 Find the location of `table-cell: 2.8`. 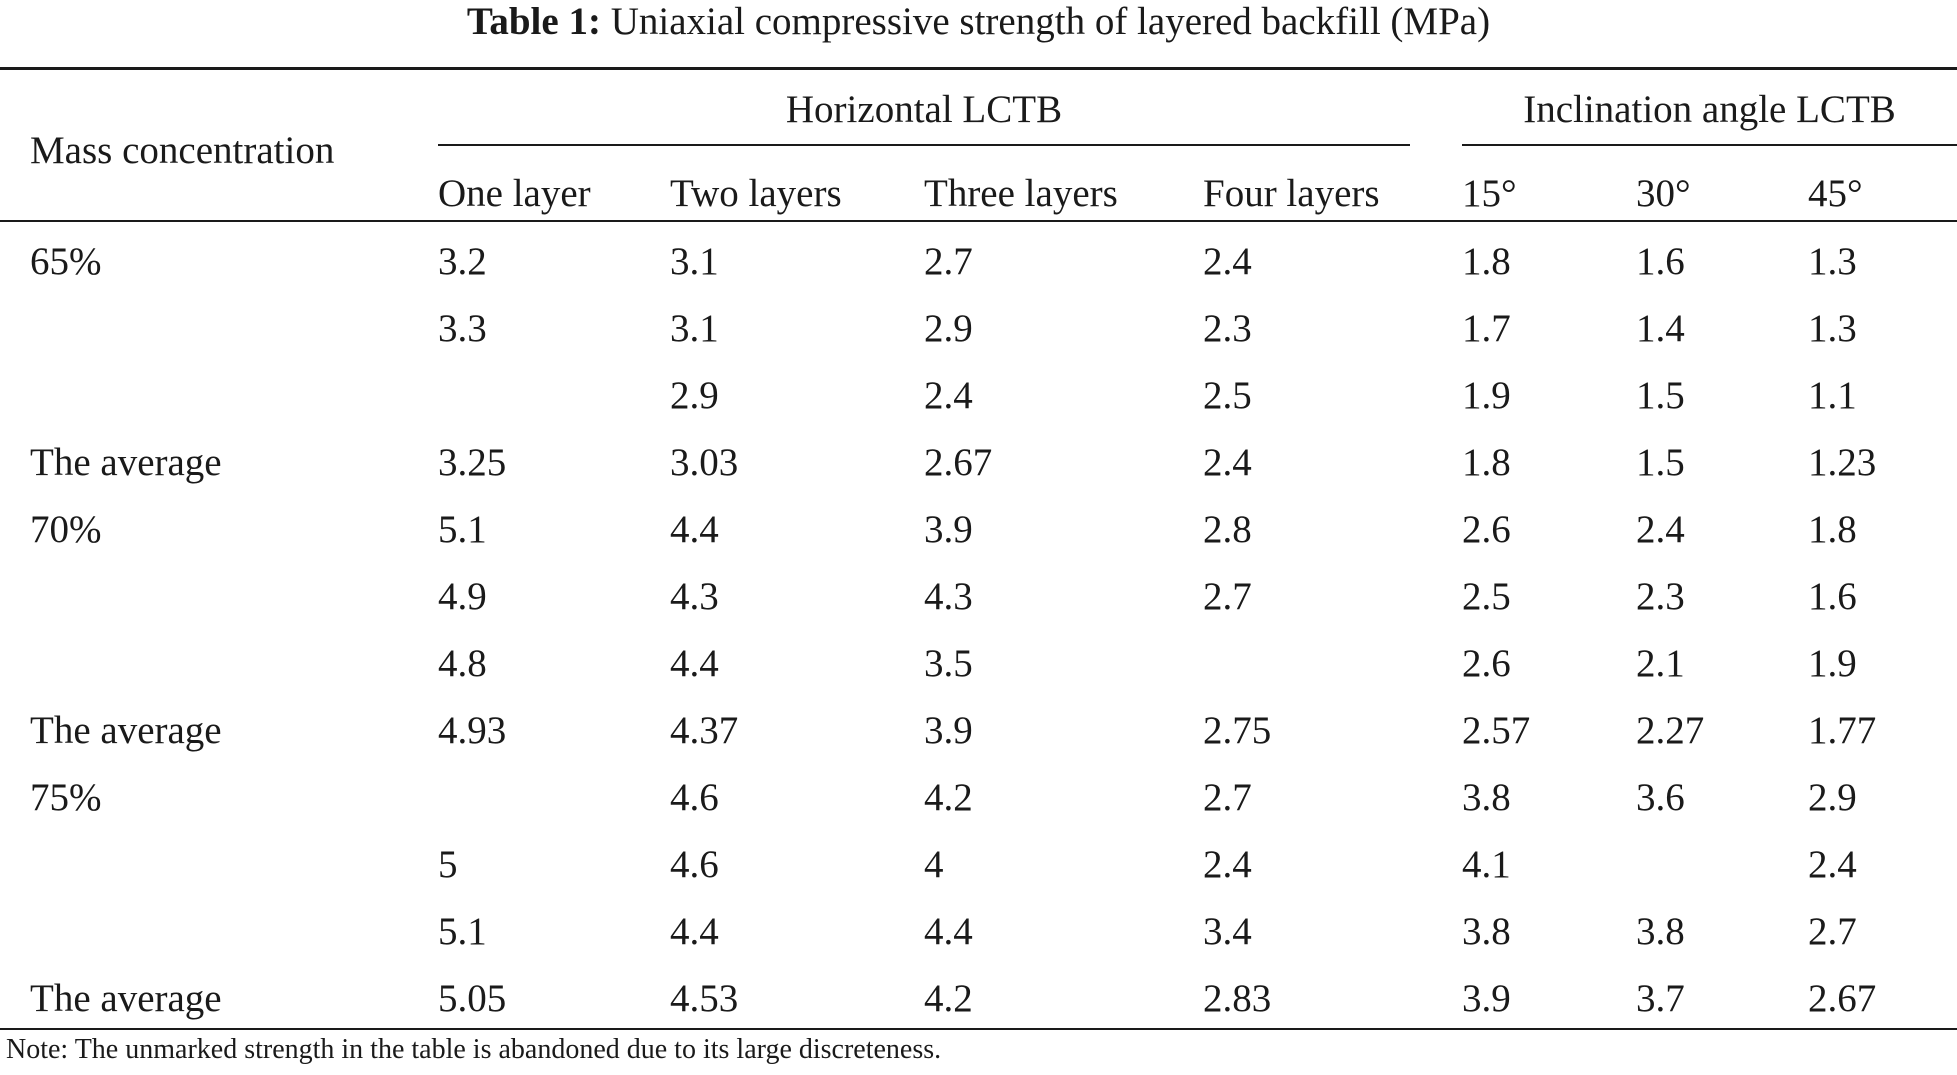

table-cell: 2.8 is located at coordinates (1227, 529).